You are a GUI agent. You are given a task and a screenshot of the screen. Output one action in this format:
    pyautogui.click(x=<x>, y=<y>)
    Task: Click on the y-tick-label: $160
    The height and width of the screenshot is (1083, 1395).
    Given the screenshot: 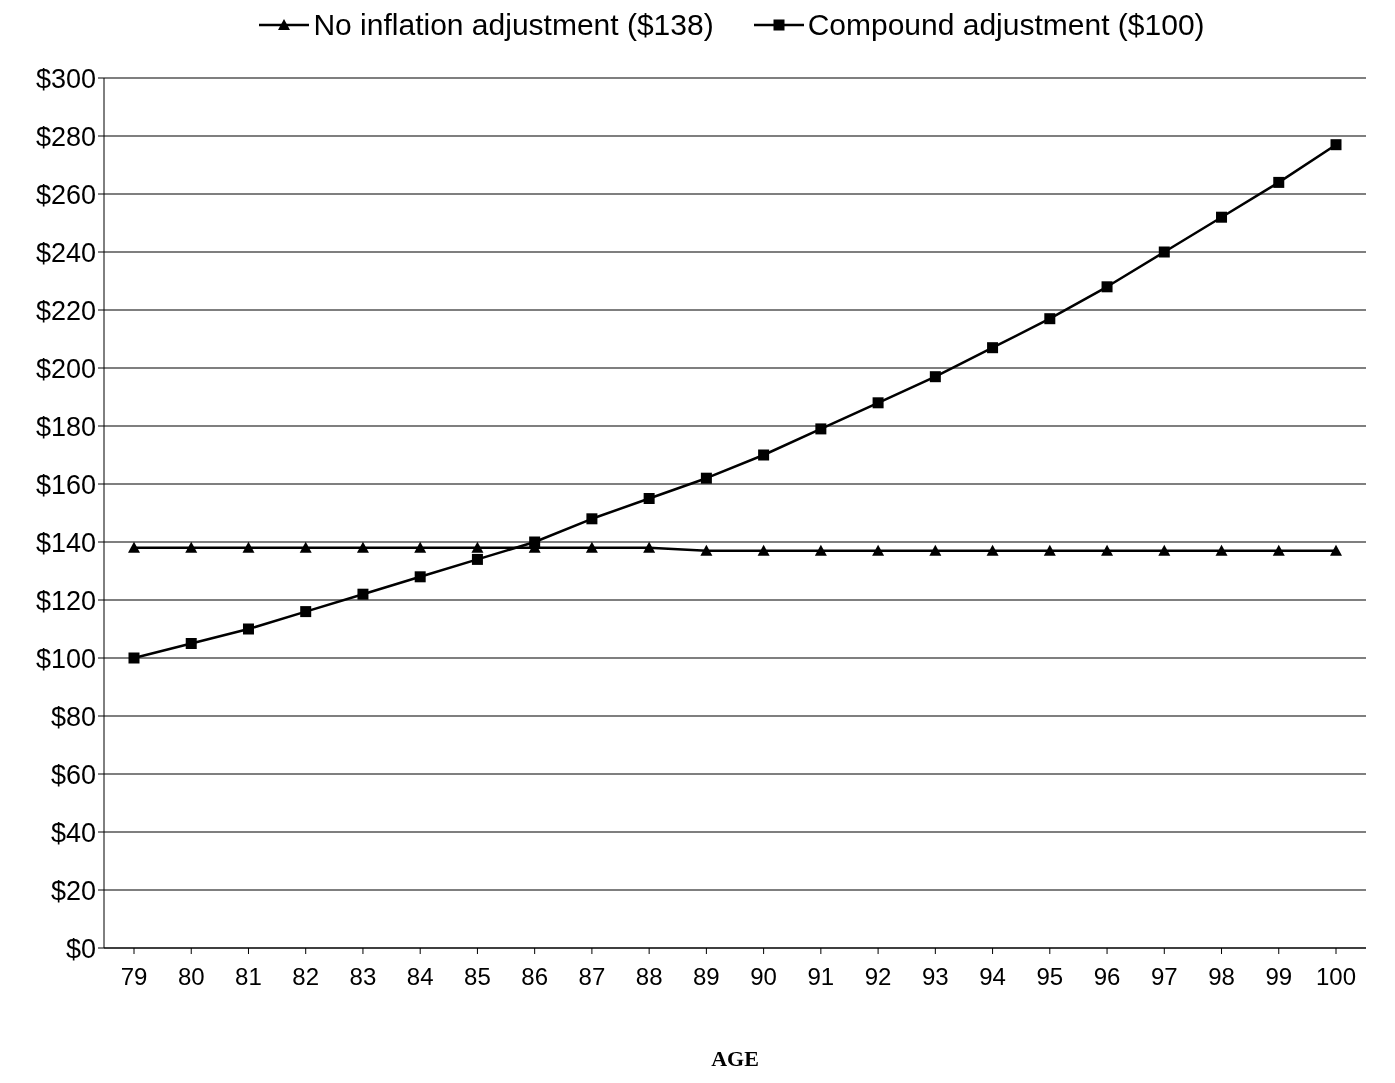 What is the action you would take?
    pyautogui.click(x=65, y=484)
    